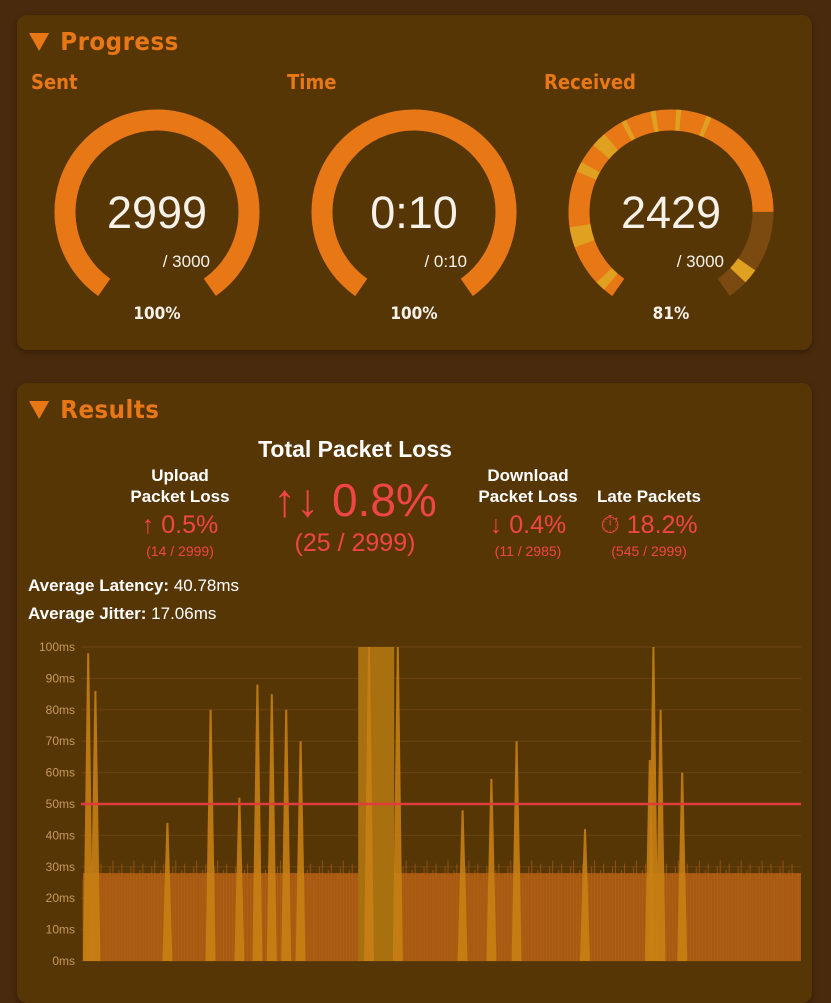 The width and height of the screenshot is (831, 1003). What do you see at coordinates (180, 496) in the screenshot?
I see `upload-title-line2: Packet Loss` at bounding box center [180, 496].